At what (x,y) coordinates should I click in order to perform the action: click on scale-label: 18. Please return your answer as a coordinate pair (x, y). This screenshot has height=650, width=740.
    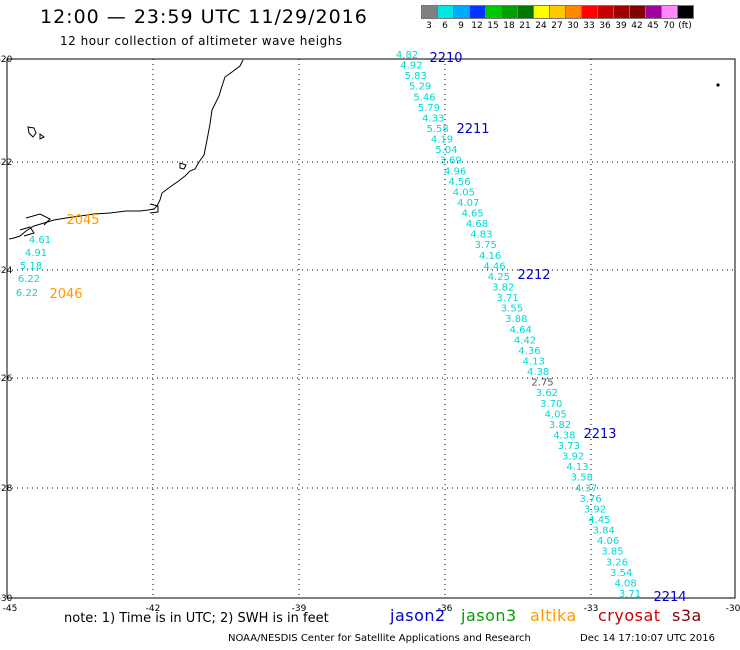
    Looking at the image, I should click on (509, 26).